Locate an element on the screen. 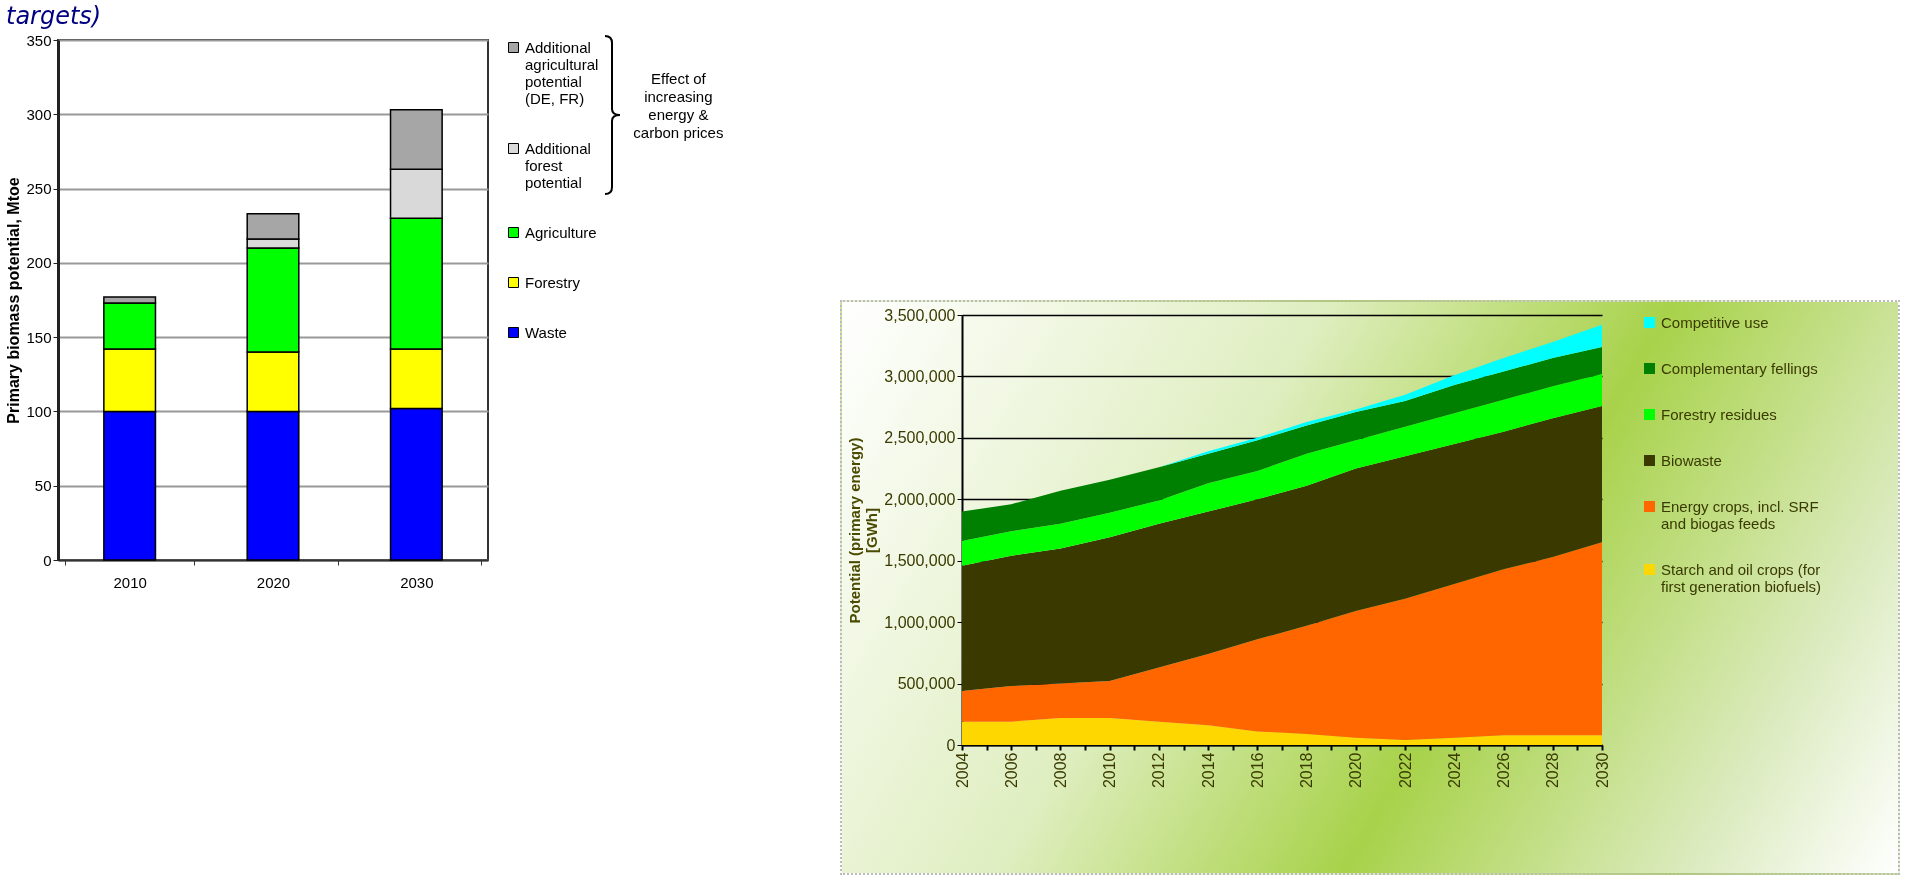  y-tick-label: 1,500,000 is located at coordinates (920, 561).